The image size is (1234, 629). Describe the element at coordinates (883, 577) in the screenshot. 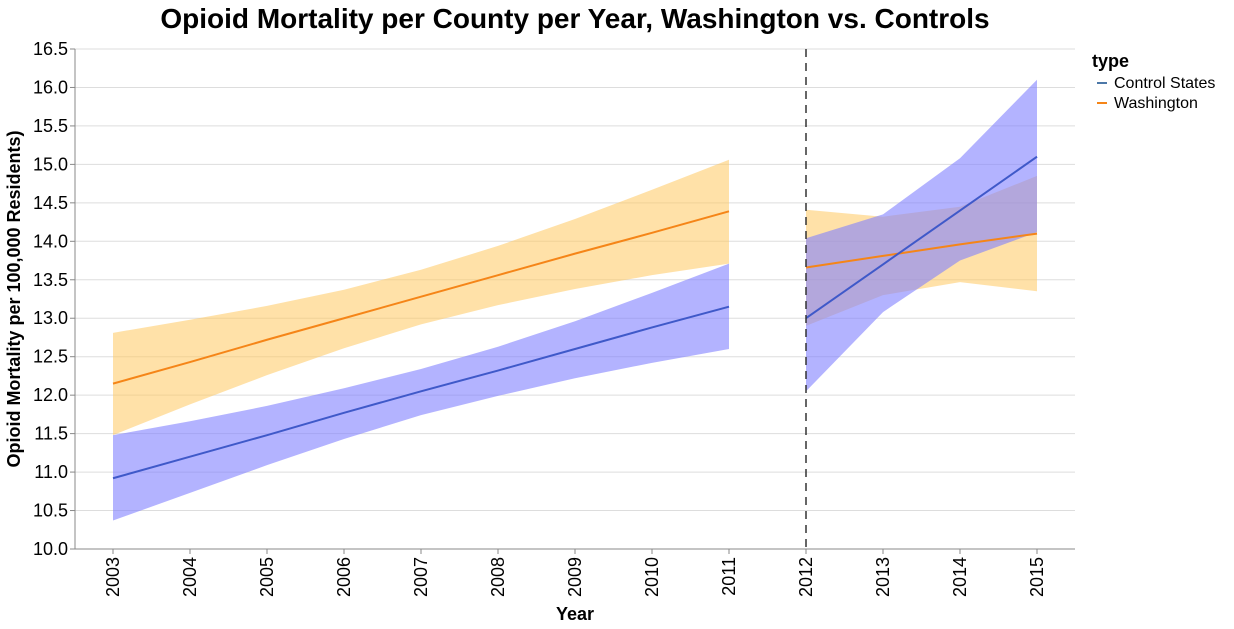

I see `x-tick-label: 2013` at that location.